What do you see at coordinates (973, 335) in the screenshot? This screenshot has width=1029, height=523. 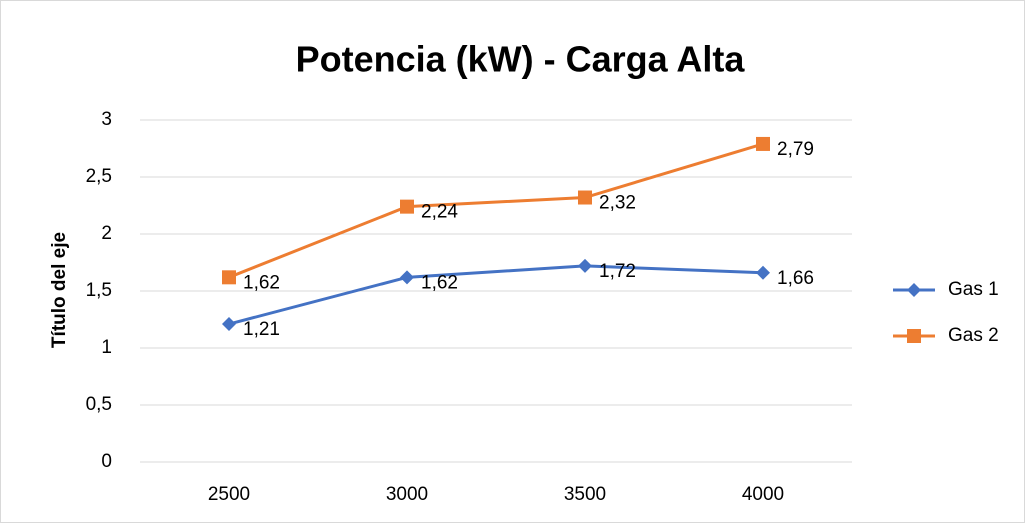 I see `legend-label: Gas 2` at bounding box center [973, 335].